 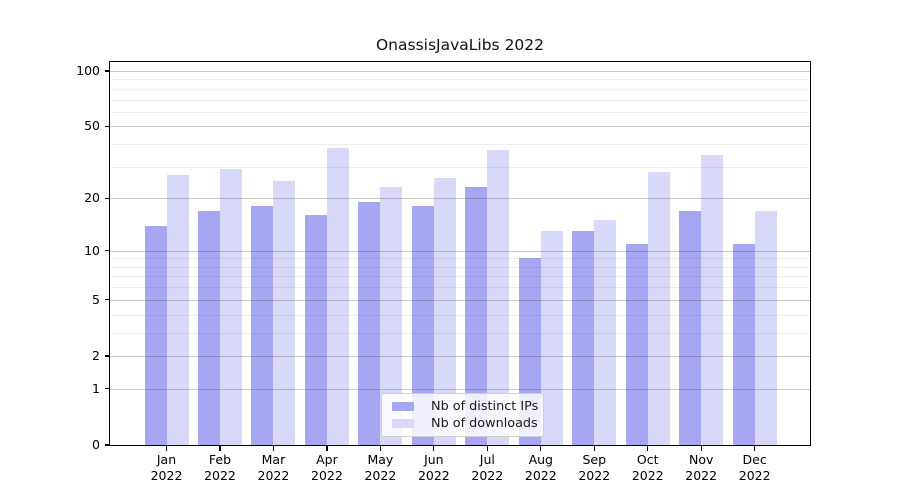 What do you see at coordinates (177, 309) in the screenshot?
I see `bar-downloads-jan` at bounding box center [177, 309].